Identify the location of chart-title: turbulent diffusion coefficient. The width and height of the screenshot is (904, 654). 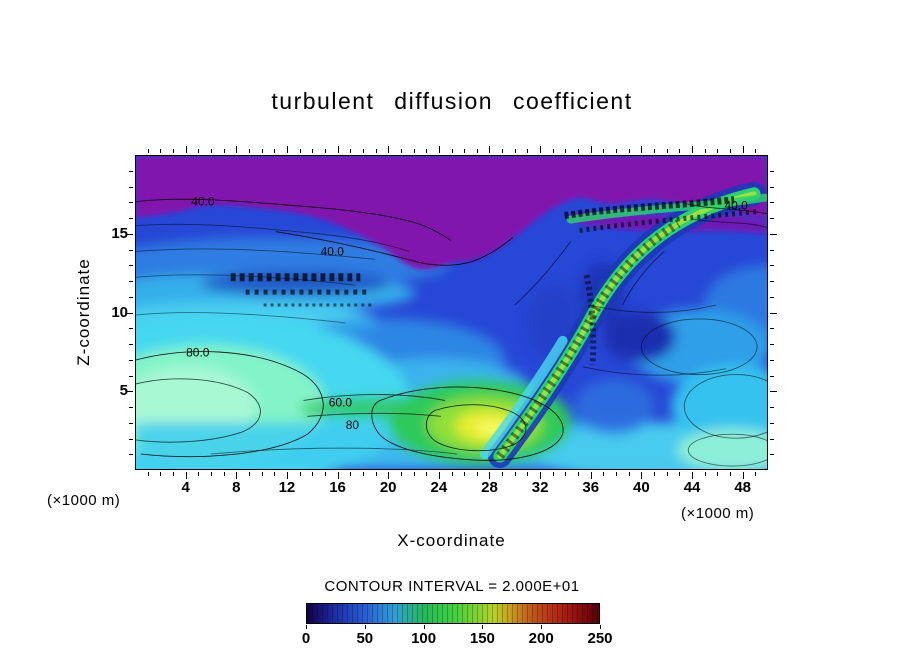
(452, 101).